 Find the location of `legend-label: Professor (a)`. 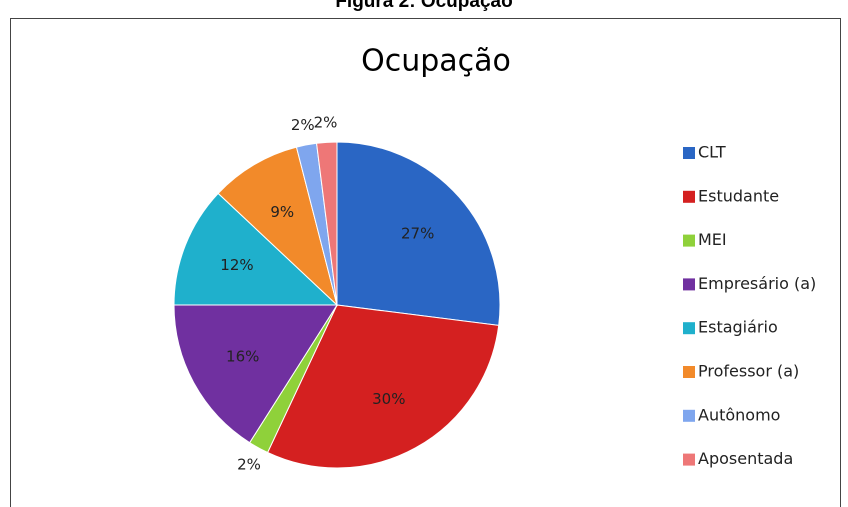

legend-label: Professor (a) is located at coordinates (748, 371).